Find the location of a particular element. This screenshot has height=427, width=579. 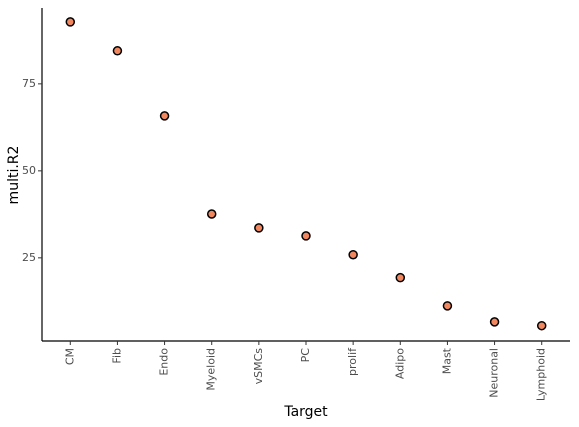

x-tick-label: Mast is located at coordinates (446, 360).